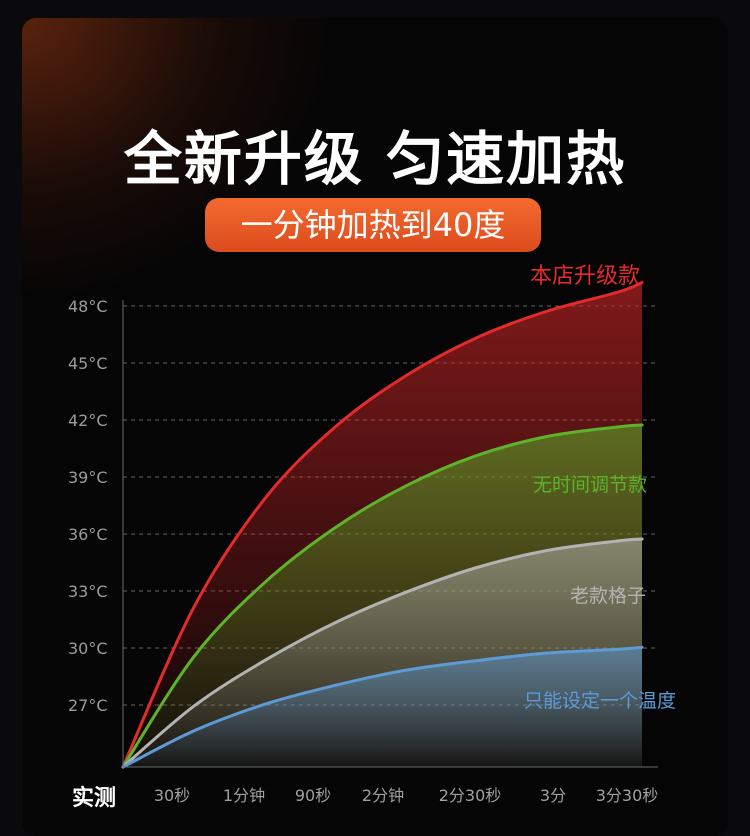  Describe the element at coordinates (88, 477) in the screenshot. I see `y-tick-label: 39°C` at that location.